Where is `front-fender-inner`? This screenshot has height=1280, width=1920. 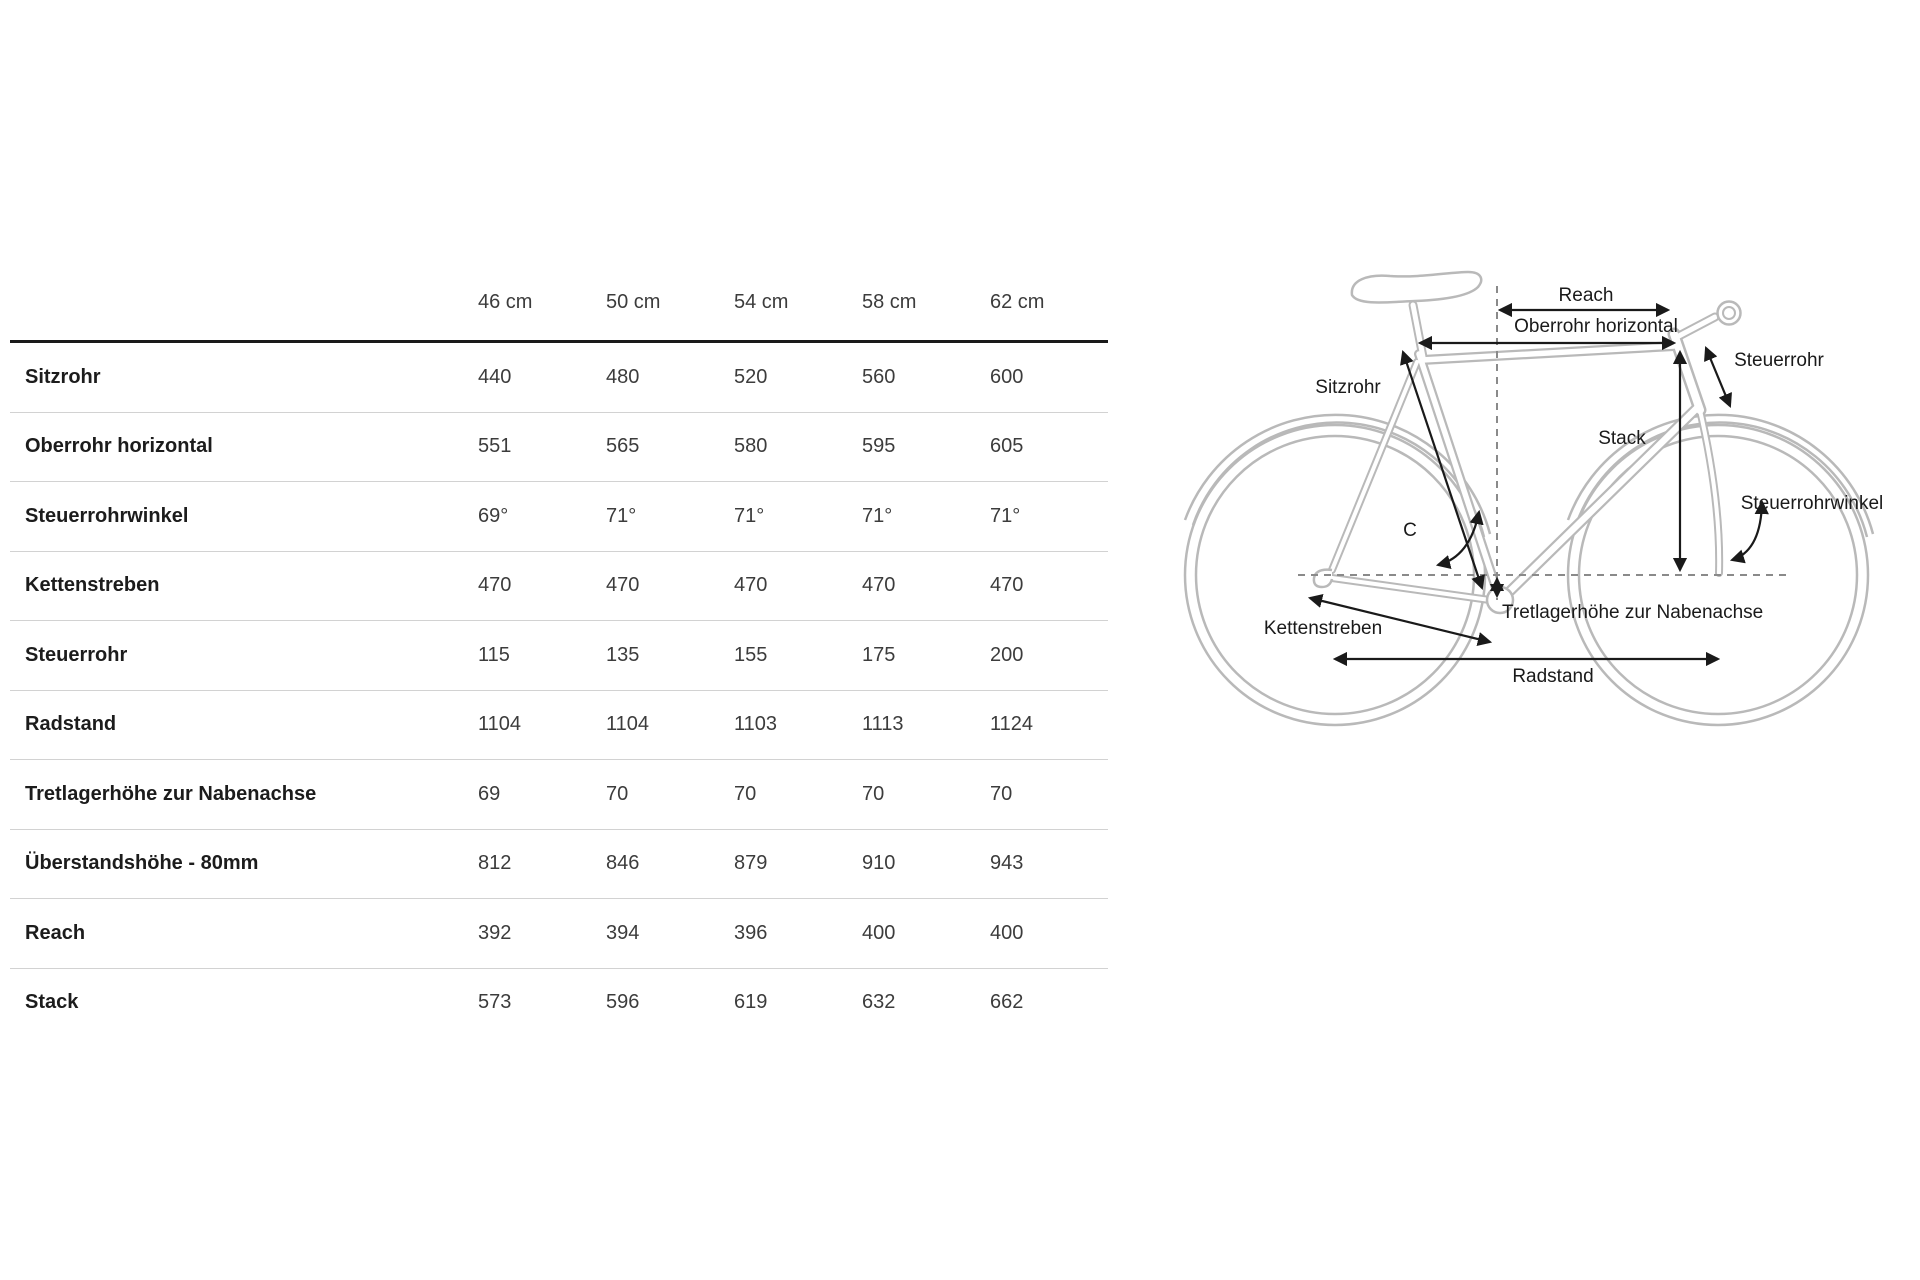
front-fender-inner is located at coordinates (1721, 479).